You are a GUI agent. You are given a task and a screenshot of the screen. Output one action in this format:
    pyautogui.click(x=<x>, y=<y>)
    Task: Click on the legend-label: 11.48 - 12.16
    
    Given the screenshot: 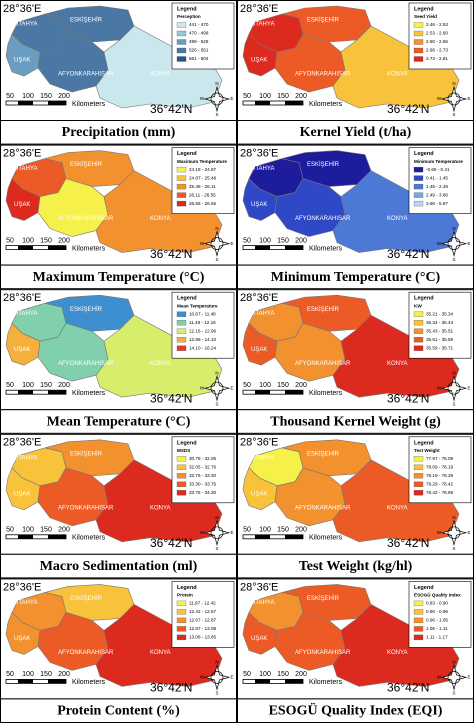 What is the action you would take?
    pyautogui.click(x=202, y=322)
    